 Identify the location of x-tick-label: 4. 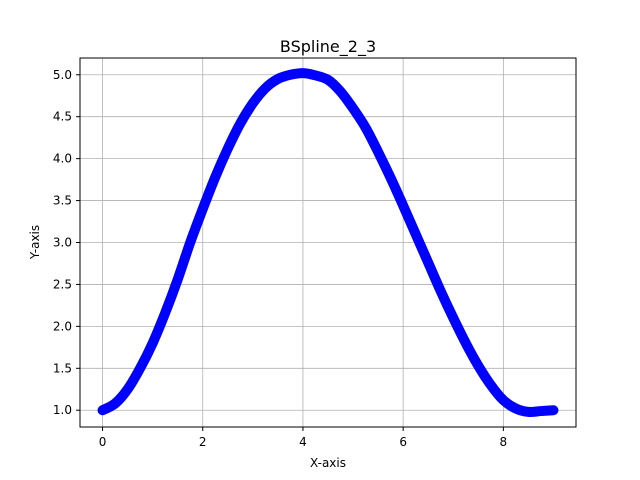
(303, 442).